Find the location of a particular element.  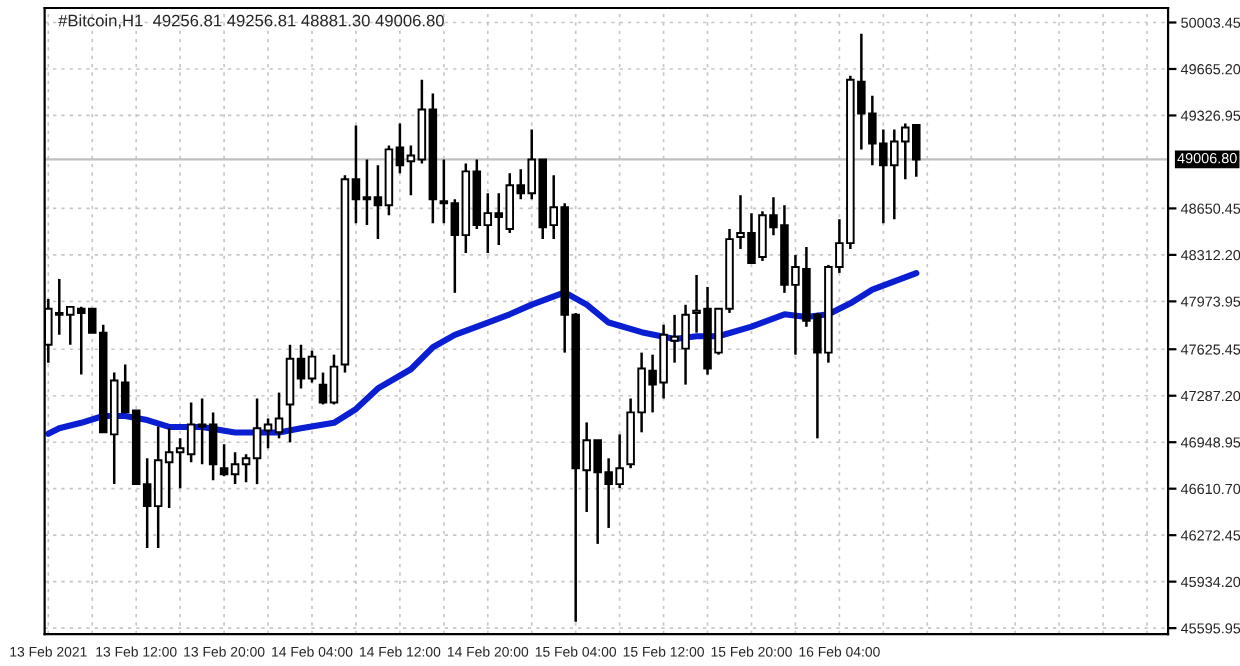

chart-title: #Bitcoin,H1 49256.81 49256.81 48881.30 49006.80 is located at coordinates (251, 21).